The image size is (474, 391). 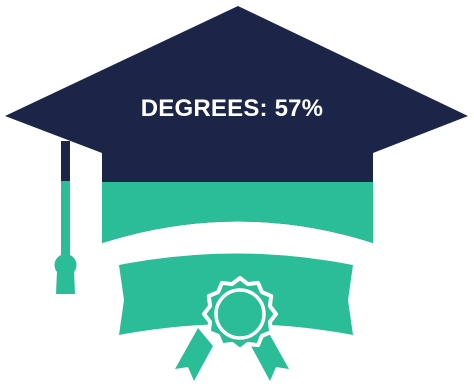 What do you see at coordinates (240, 314) in the screenshot?
I see `seal-rosette-icon` at bounding box center [240, 314].